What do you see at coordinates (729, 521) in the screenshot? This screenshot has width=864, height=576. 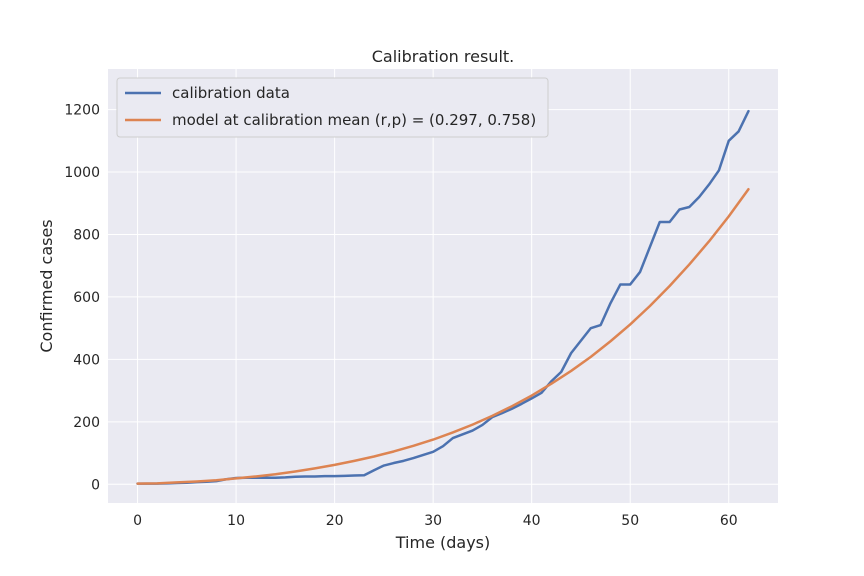 I see `x-tick-label: 60` at bounding box center [729, 521].